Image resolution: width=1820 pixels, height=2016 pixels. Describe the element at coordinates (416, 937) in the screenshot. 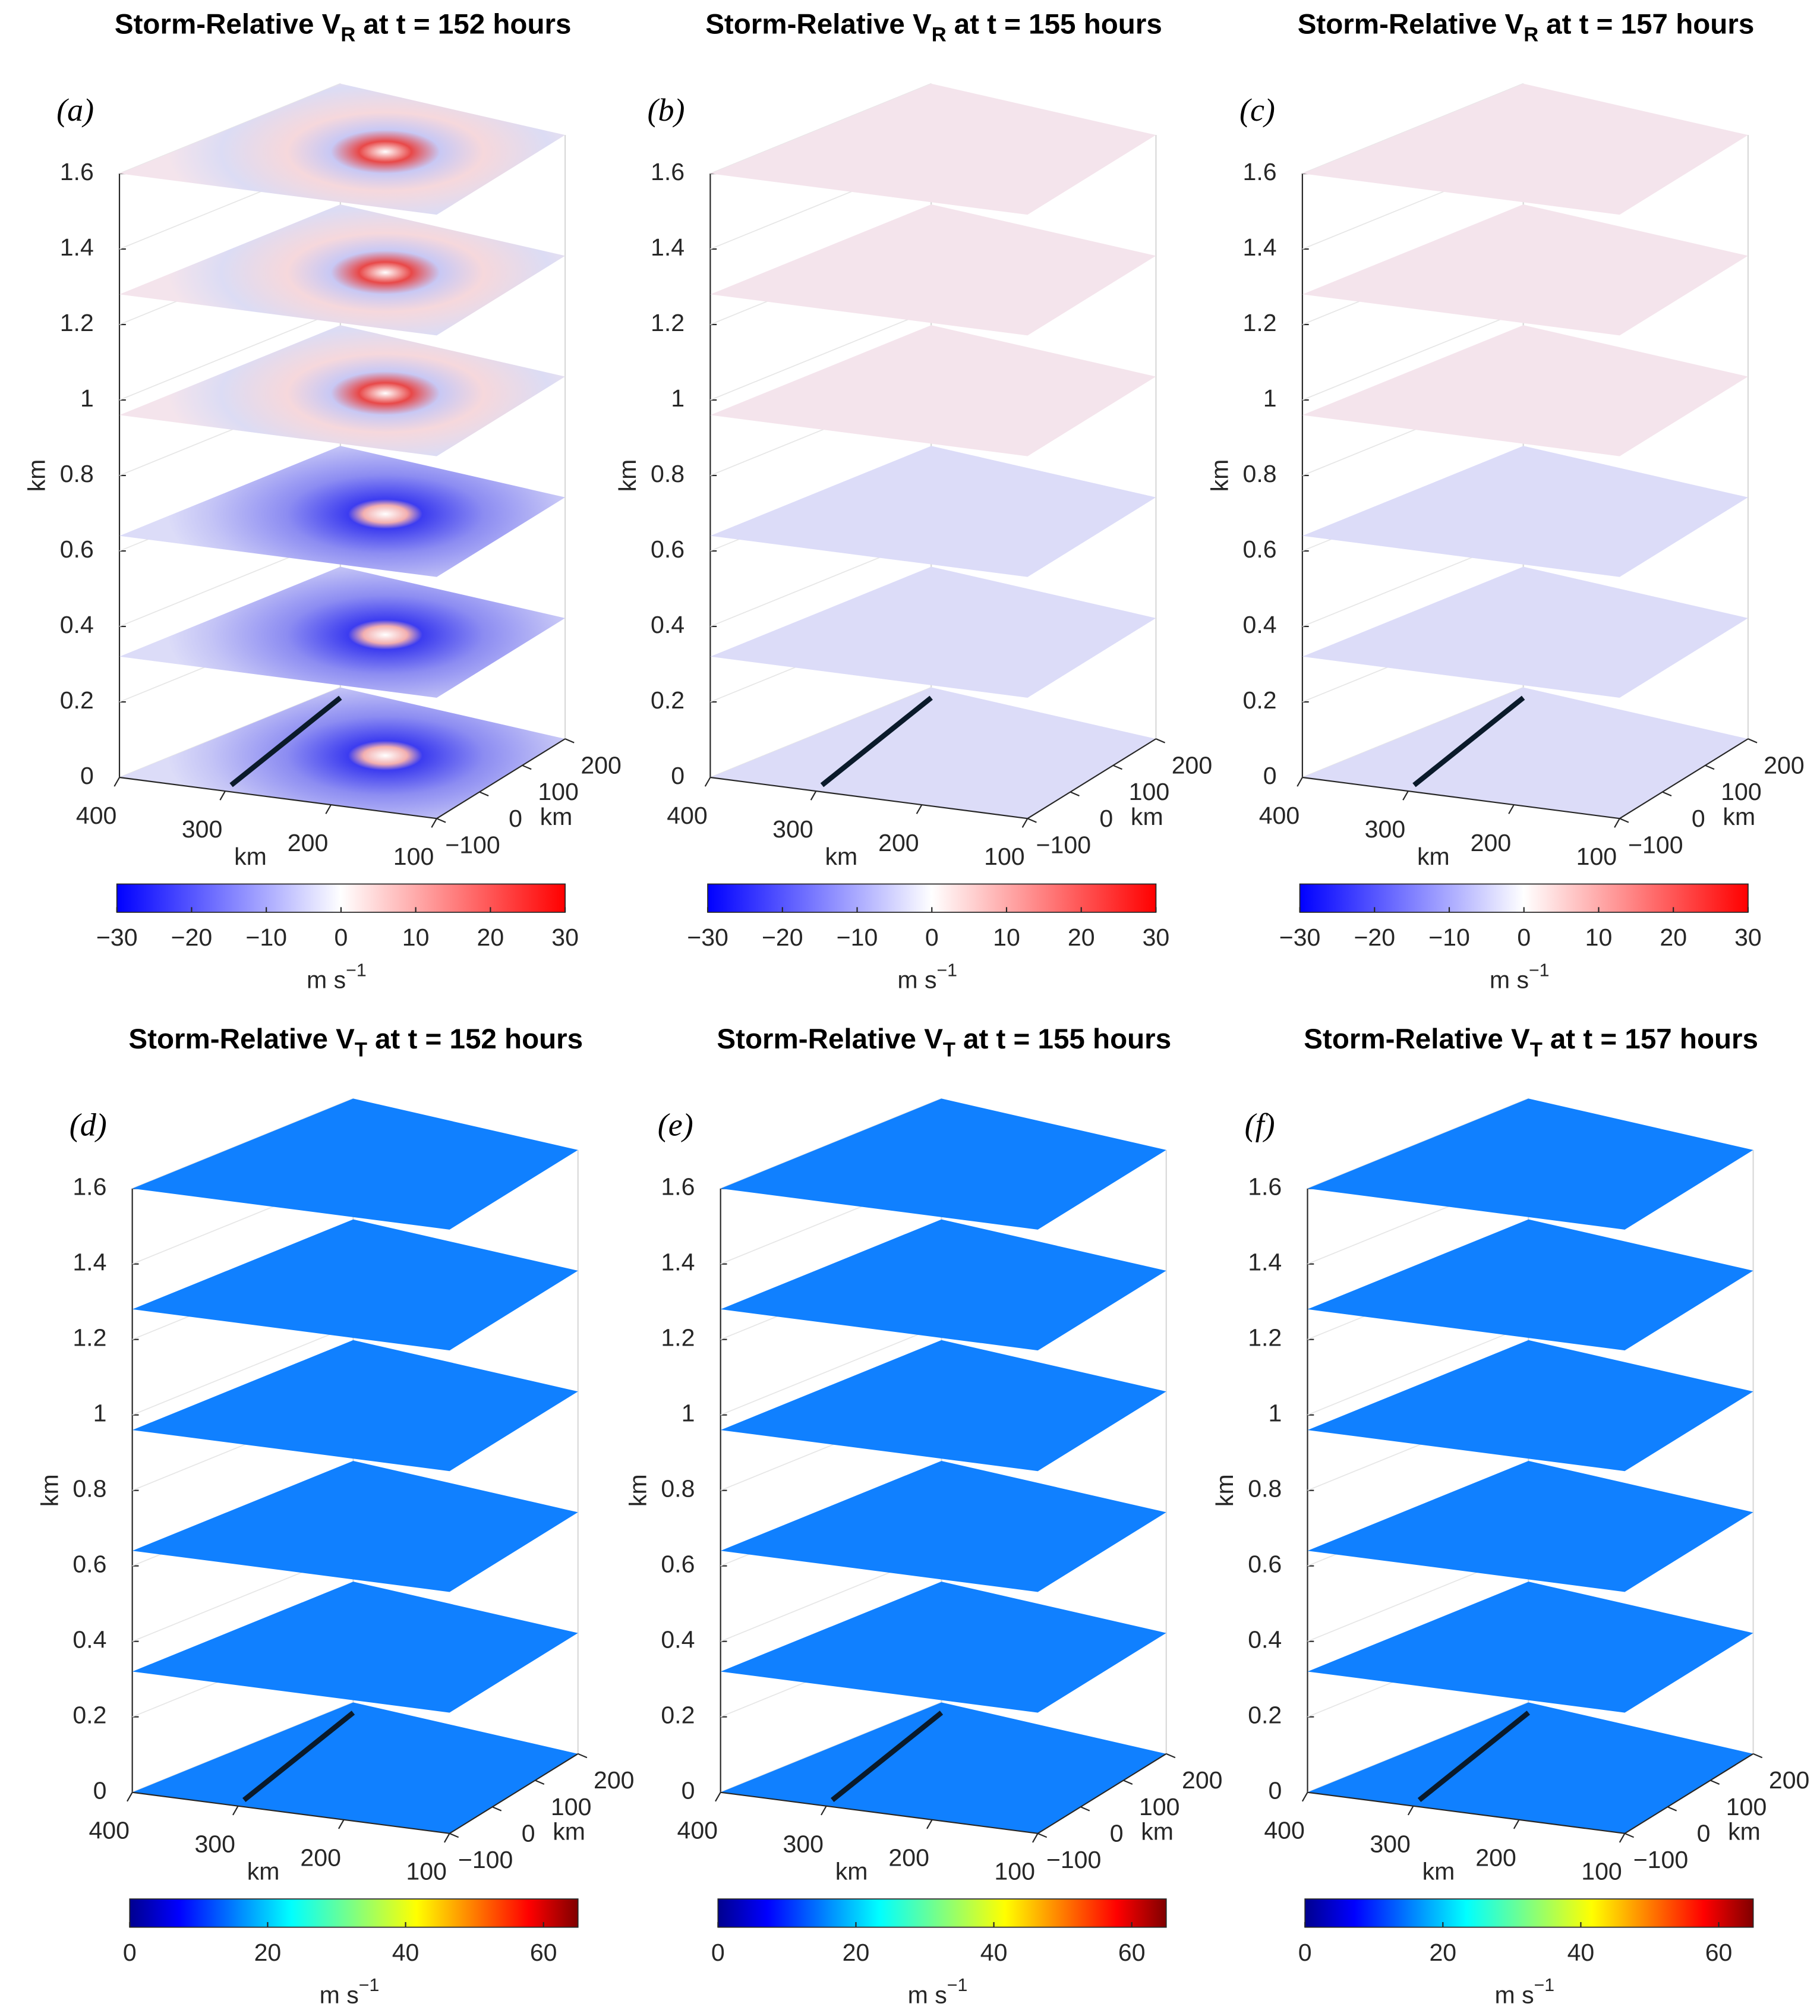

I see `colorbar-tick-label: 10` at that location.